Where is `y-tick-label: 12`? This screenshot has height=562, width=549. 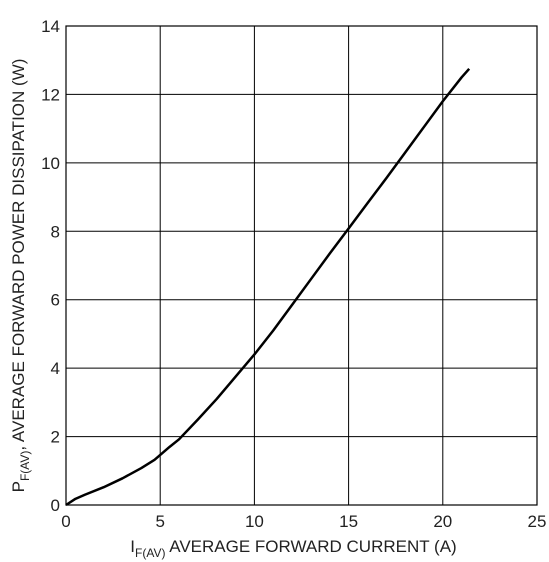 y-tick-label: 12 is located at coordinates (50, 94).